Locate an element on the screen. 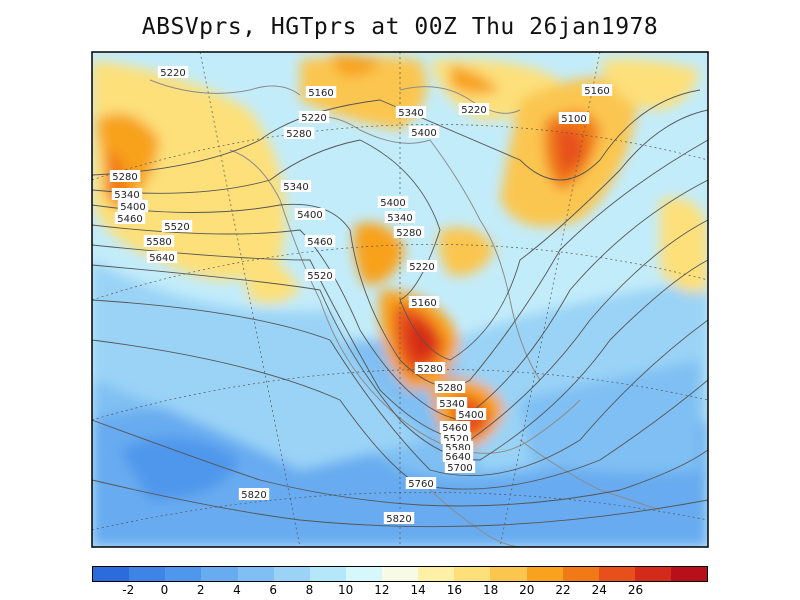 The height and width of the screenshot is (600, 800). colorbar-tick-label: 18 is located at coordinates (490, 590).